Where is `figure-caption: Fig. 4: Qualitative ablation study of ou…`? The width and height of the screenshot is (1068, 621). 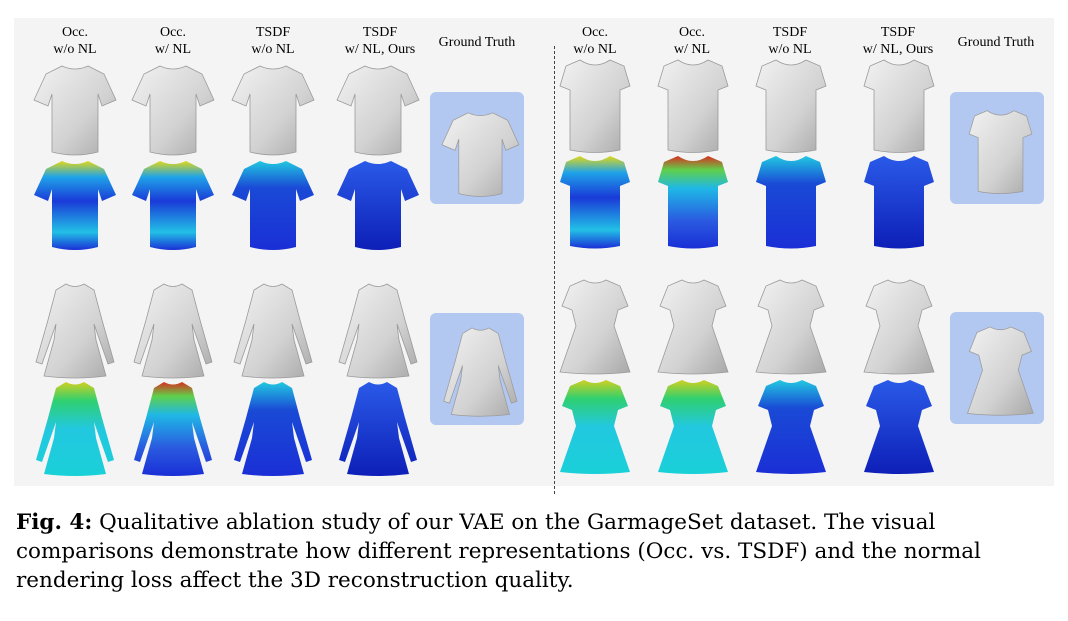
figure-caption: Fig. 4: Qualitative ablation study of ou… is located at coordinates (536, 551).